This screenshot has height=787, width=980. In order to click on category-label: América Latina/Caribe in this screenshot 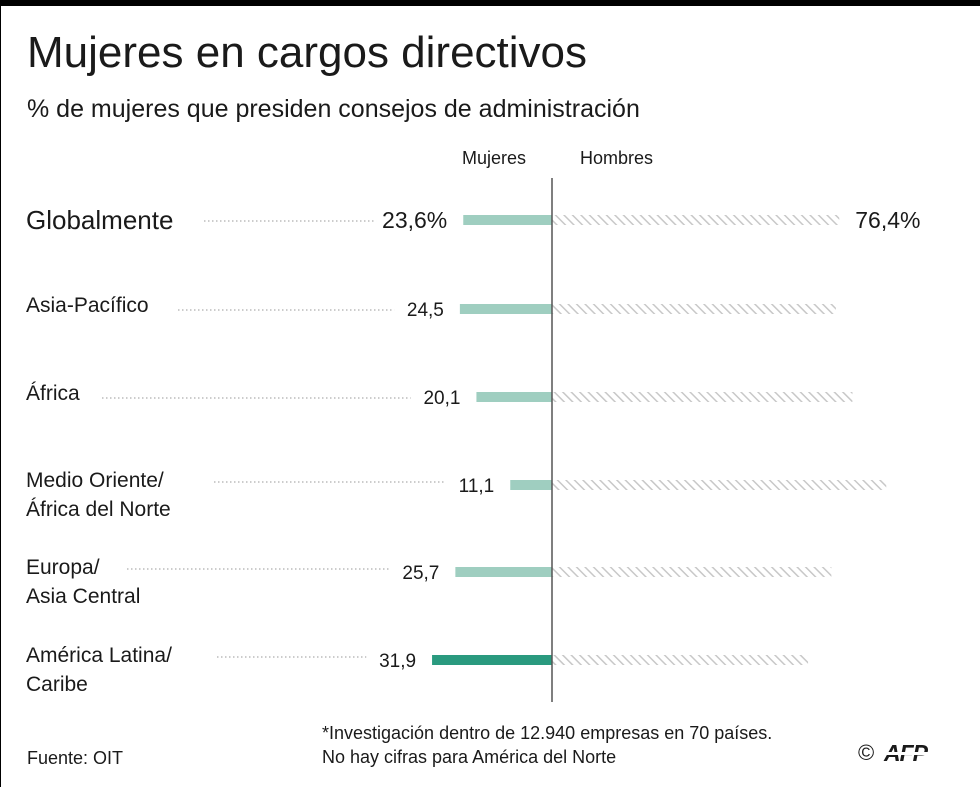, I will do `click(99, 670)`.